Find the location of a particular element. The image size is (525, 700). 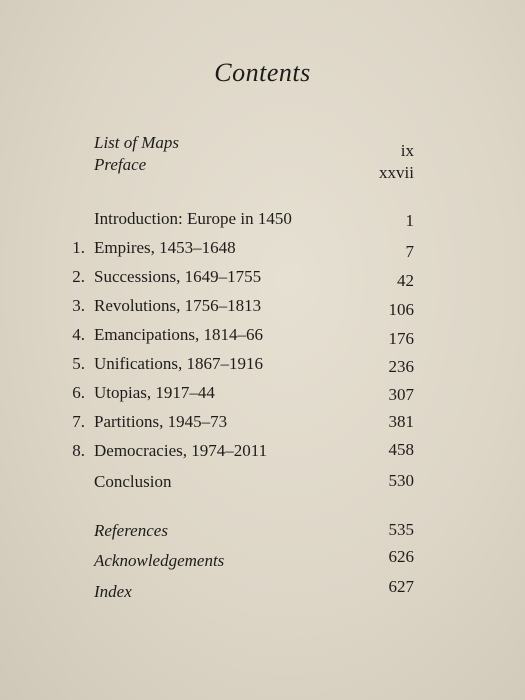

toc-entry-page: 535 is located at coordinates (401, 529).